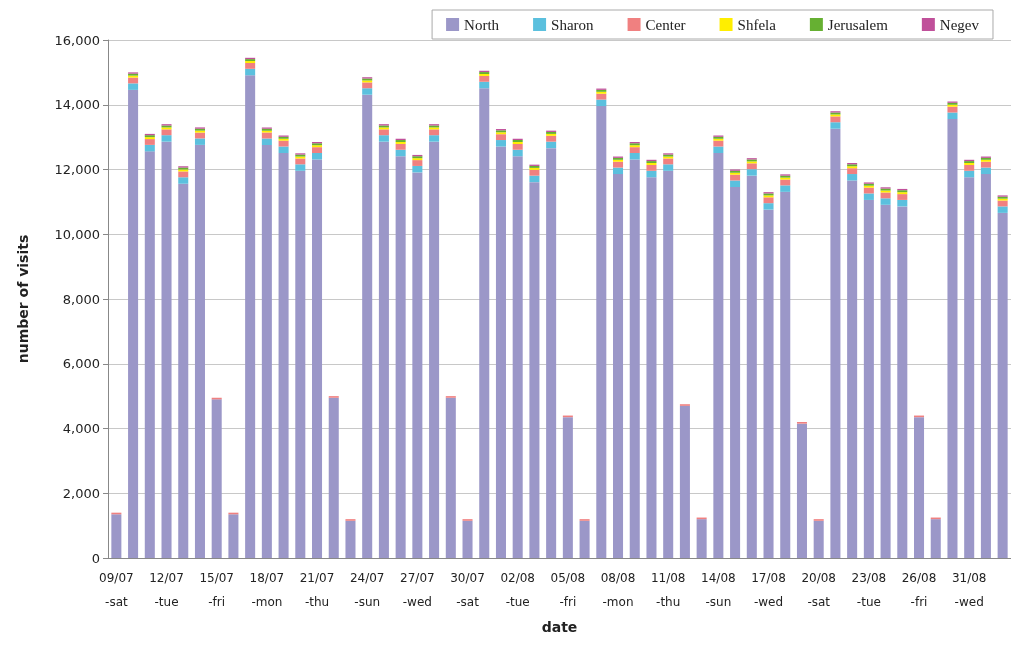 The image size is (1019, 656). What do you see at coordinates (77, 169) in the screenshot?
I see `y-tick-label: 12,000` at bounding box center [77, 169].